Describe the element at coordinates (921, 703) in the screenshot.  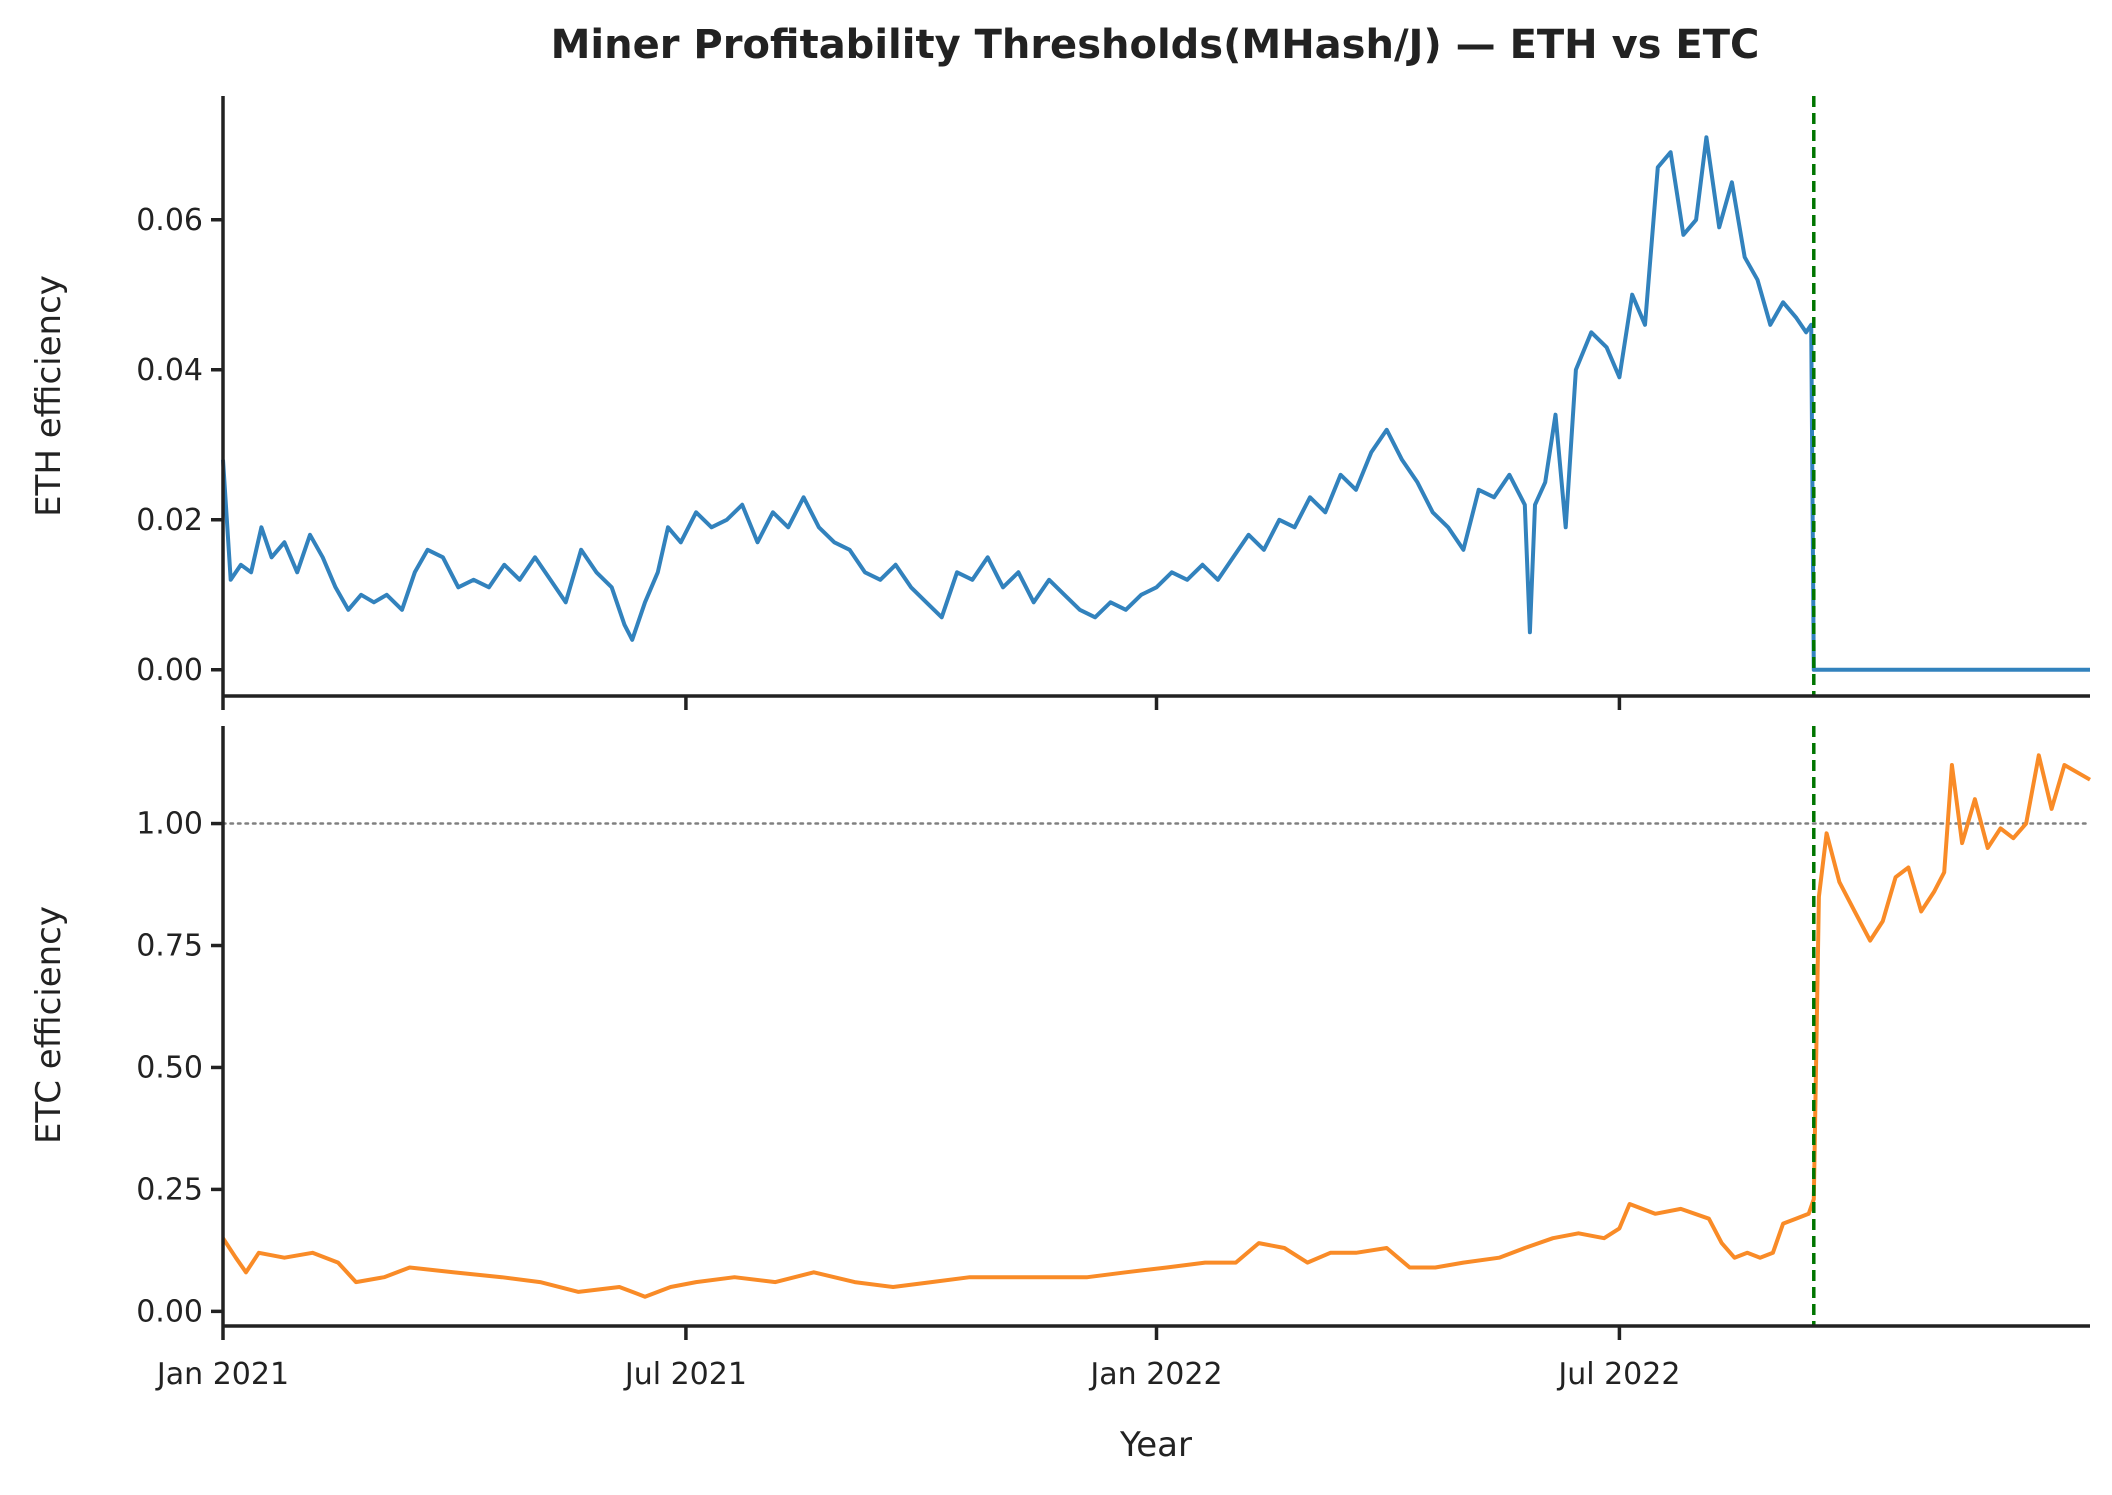
I see `eth-x-ticks` at that location.